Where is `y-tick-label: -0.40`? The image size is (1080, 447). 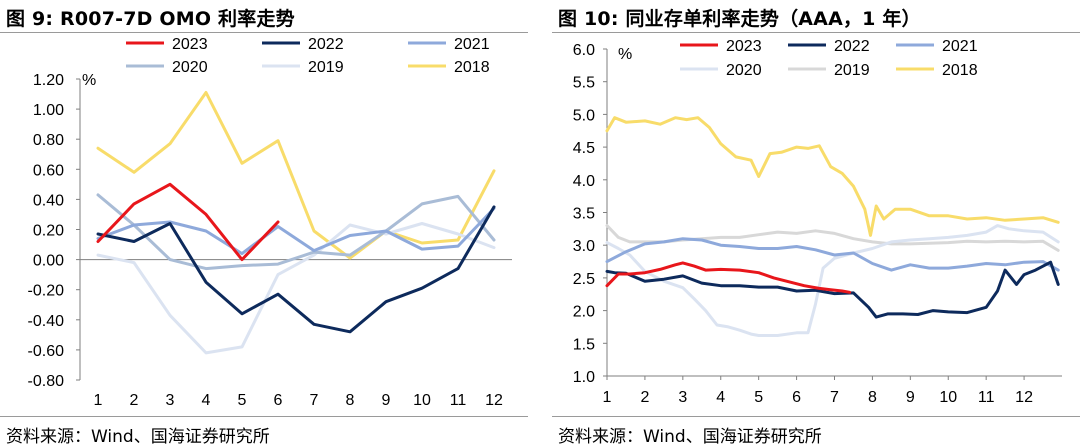
y-tick-label: -0.40 is located at coordinates (46, 321).